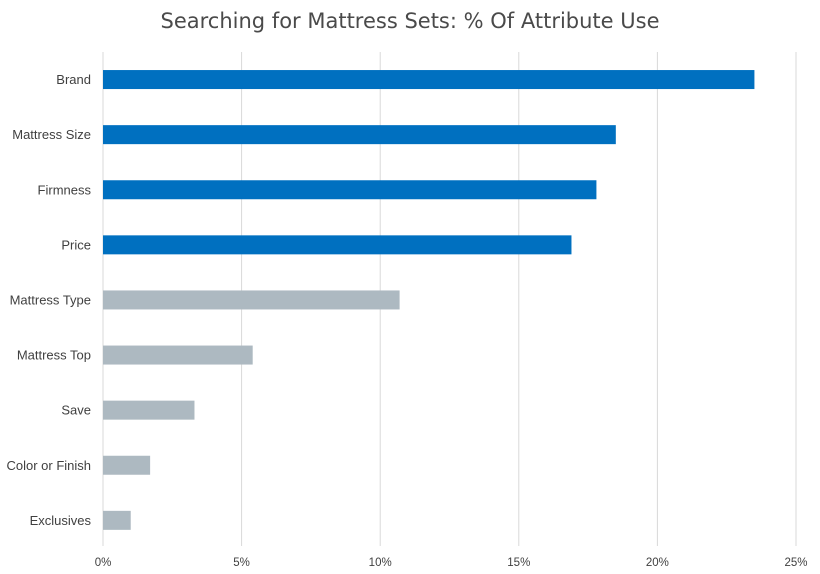  I want to click on x-tick-label: 15%, so click(518, 563).